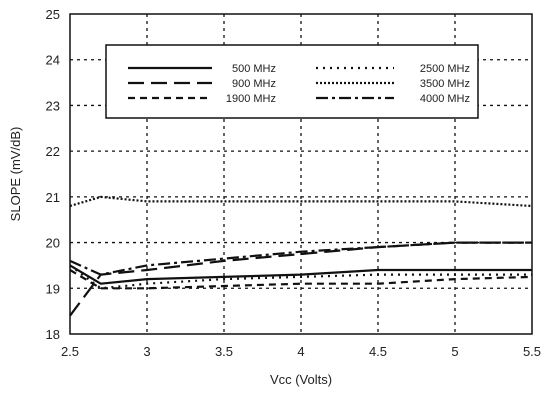 Image resolution: width=541 pixels, height=396 pixels. What do you see at coordinates (251, 99) in the screenshot?
I see `legend-label: 1900 MHz` at bounding box center [251, 99].